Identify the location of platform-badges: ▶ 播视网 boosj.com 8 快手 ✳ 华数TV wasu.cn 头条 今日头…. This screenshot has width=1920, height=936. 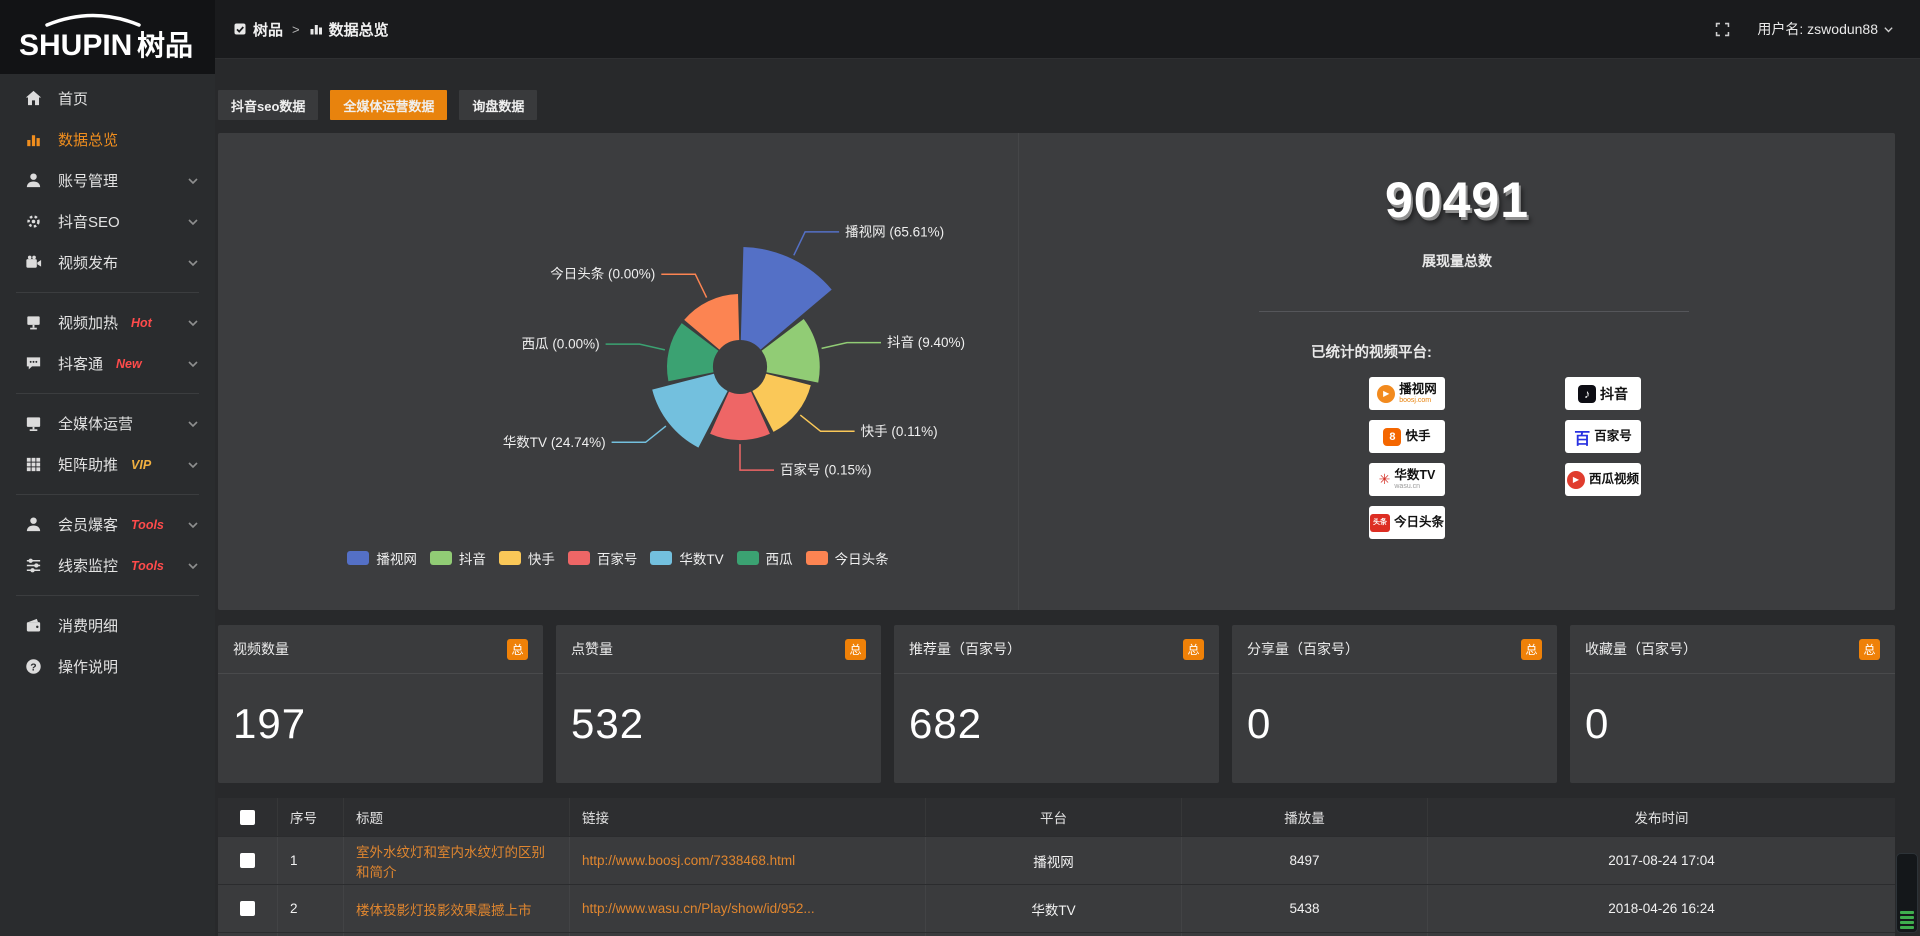
(1632, 458).